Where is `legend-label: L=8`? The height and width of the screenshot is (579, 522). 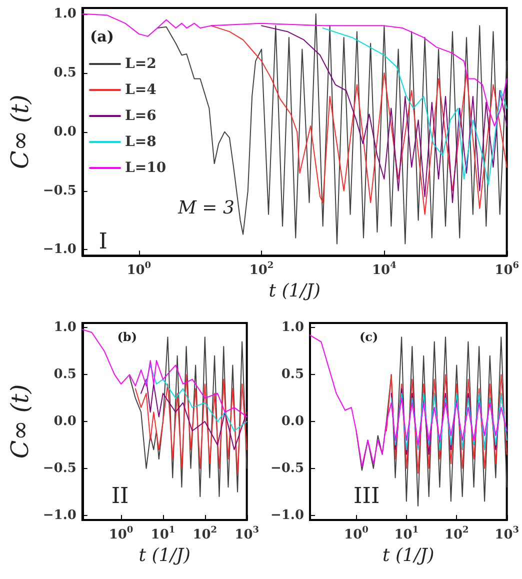 legend-label: L=8 is located at coordinates (140, 142).